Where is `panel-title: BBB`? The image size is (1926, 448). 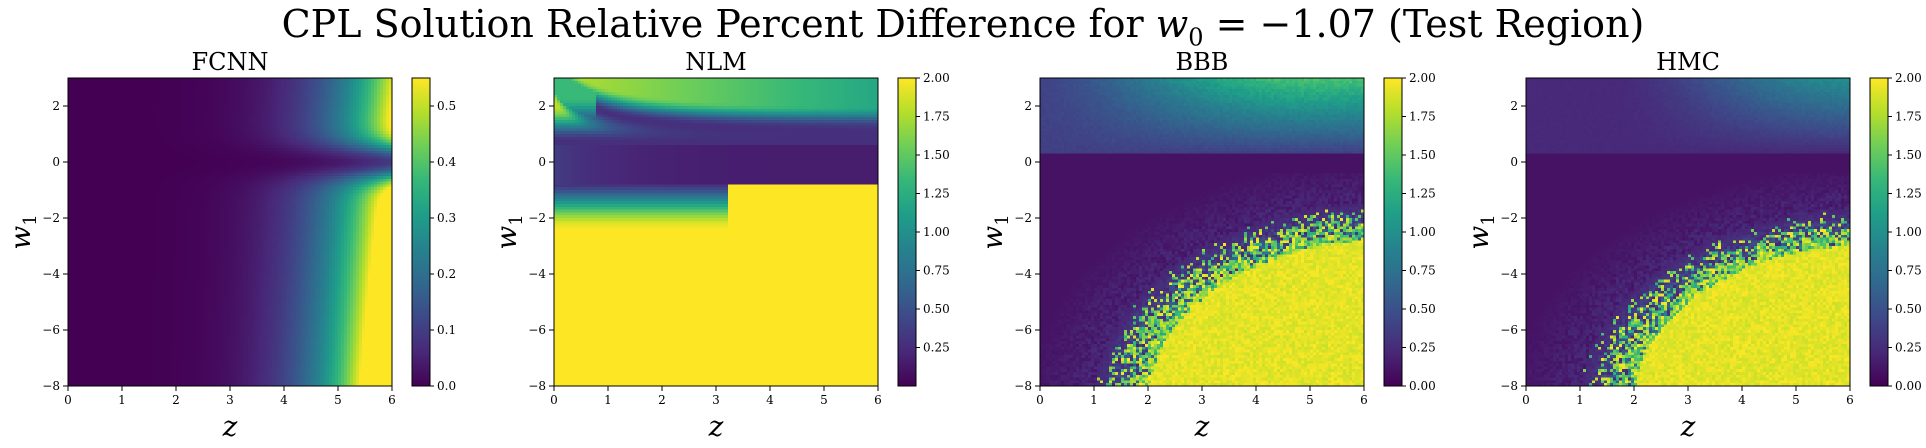 panel-title: BBB is located at coordinates (1202, 62).